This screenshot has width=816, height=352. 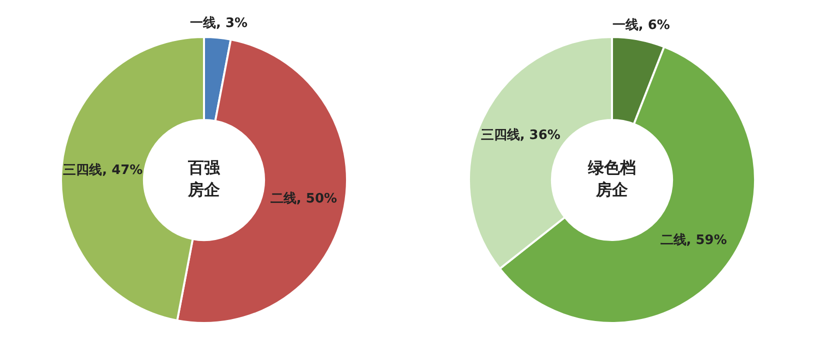 I want to click on slice-label: 一线, 6%, so click(x=641, y=26).